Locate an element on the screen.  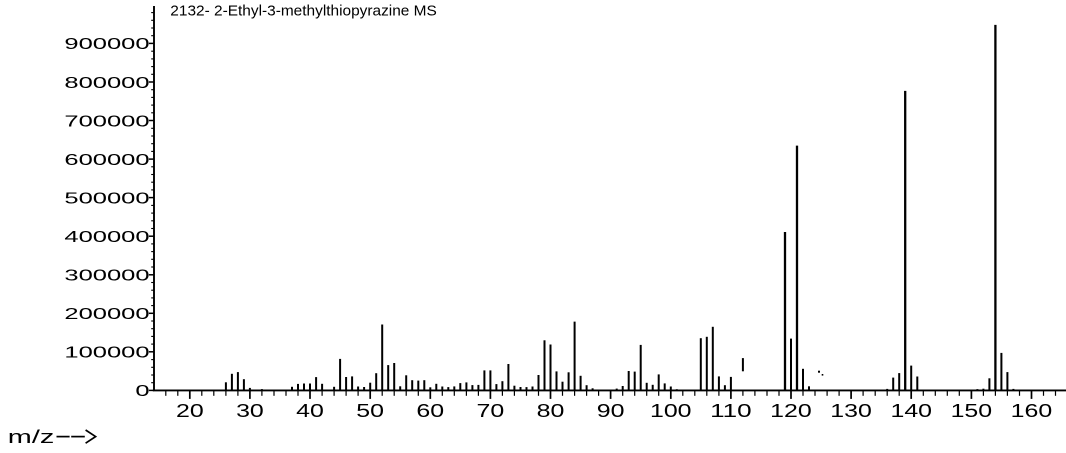
svg-text: 400000 is located at coordinates (107, 237).